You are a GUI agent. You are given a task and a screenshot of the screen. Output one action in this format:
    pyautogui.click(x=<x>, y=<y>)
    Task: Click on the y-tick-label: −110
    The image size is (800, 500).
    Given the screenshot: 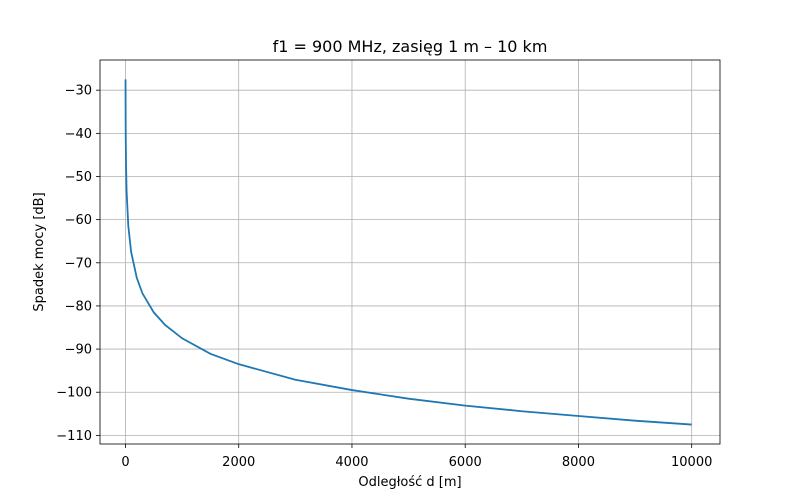 What is the action you would take?
    pyautogui.click(x=74, y=436)
    